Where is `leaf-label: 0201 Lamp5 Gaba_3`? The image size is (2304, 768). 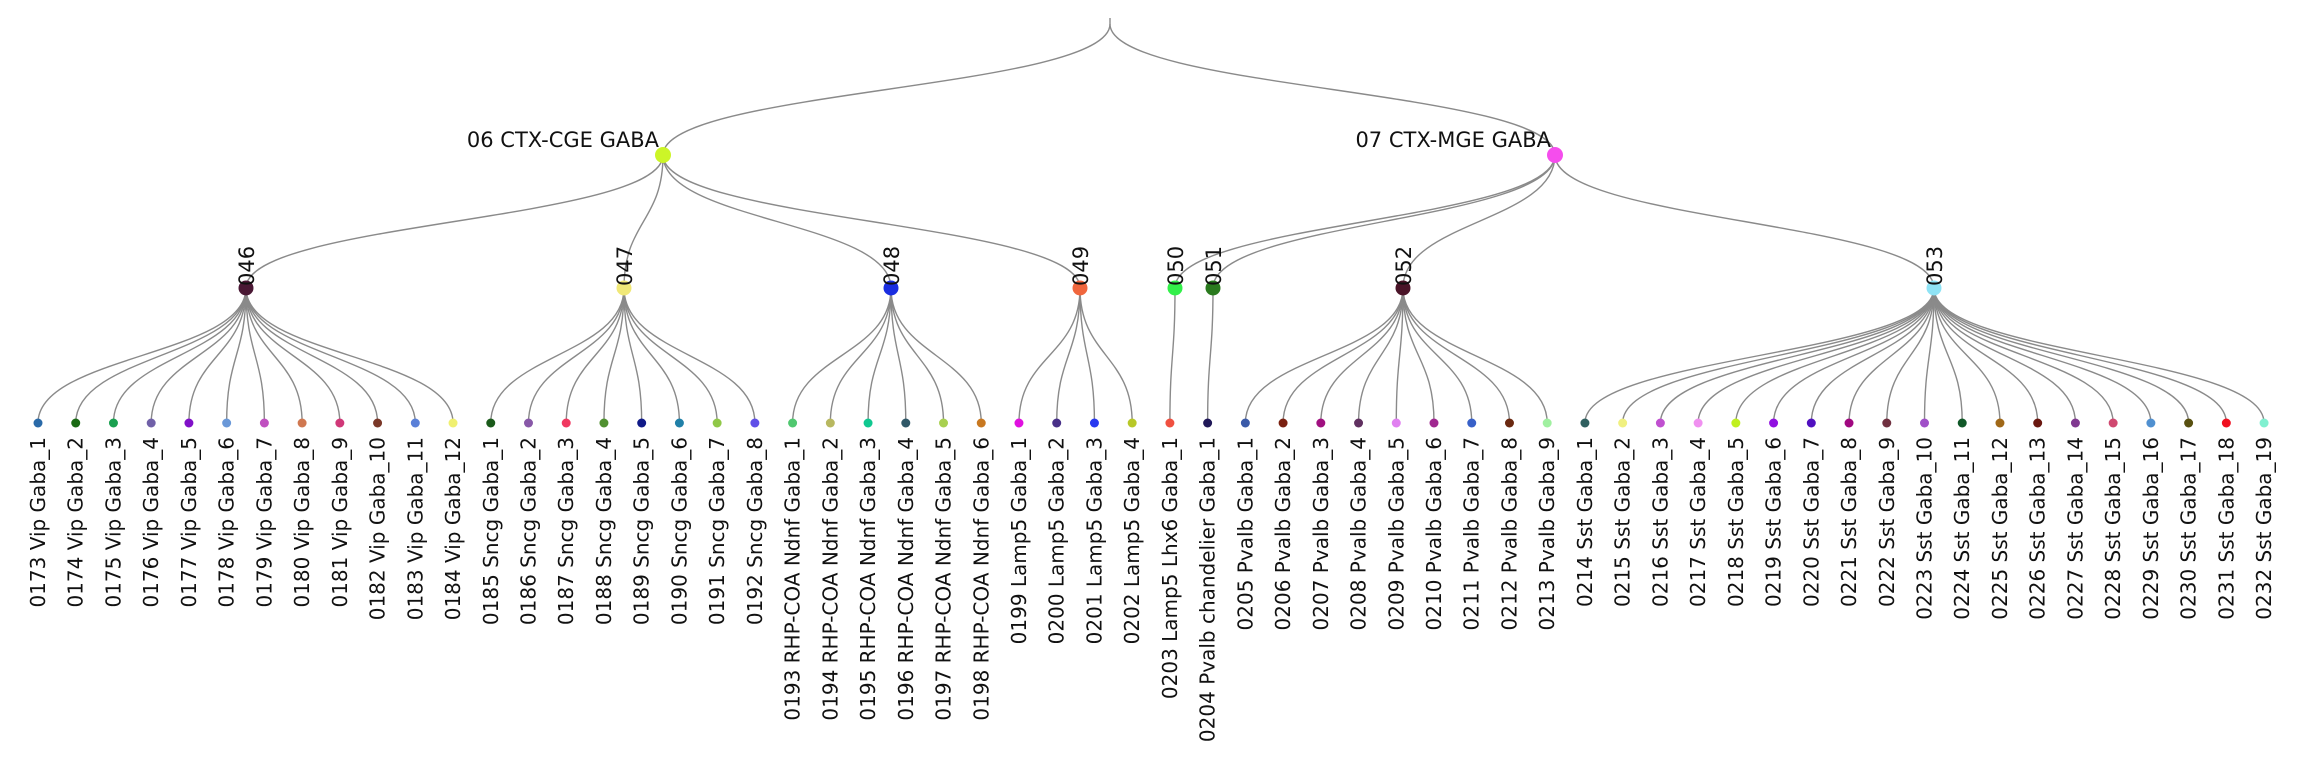
leaf-label: 0201 Lamp5 Gaba_3 is located at coordinates (1094, 540).